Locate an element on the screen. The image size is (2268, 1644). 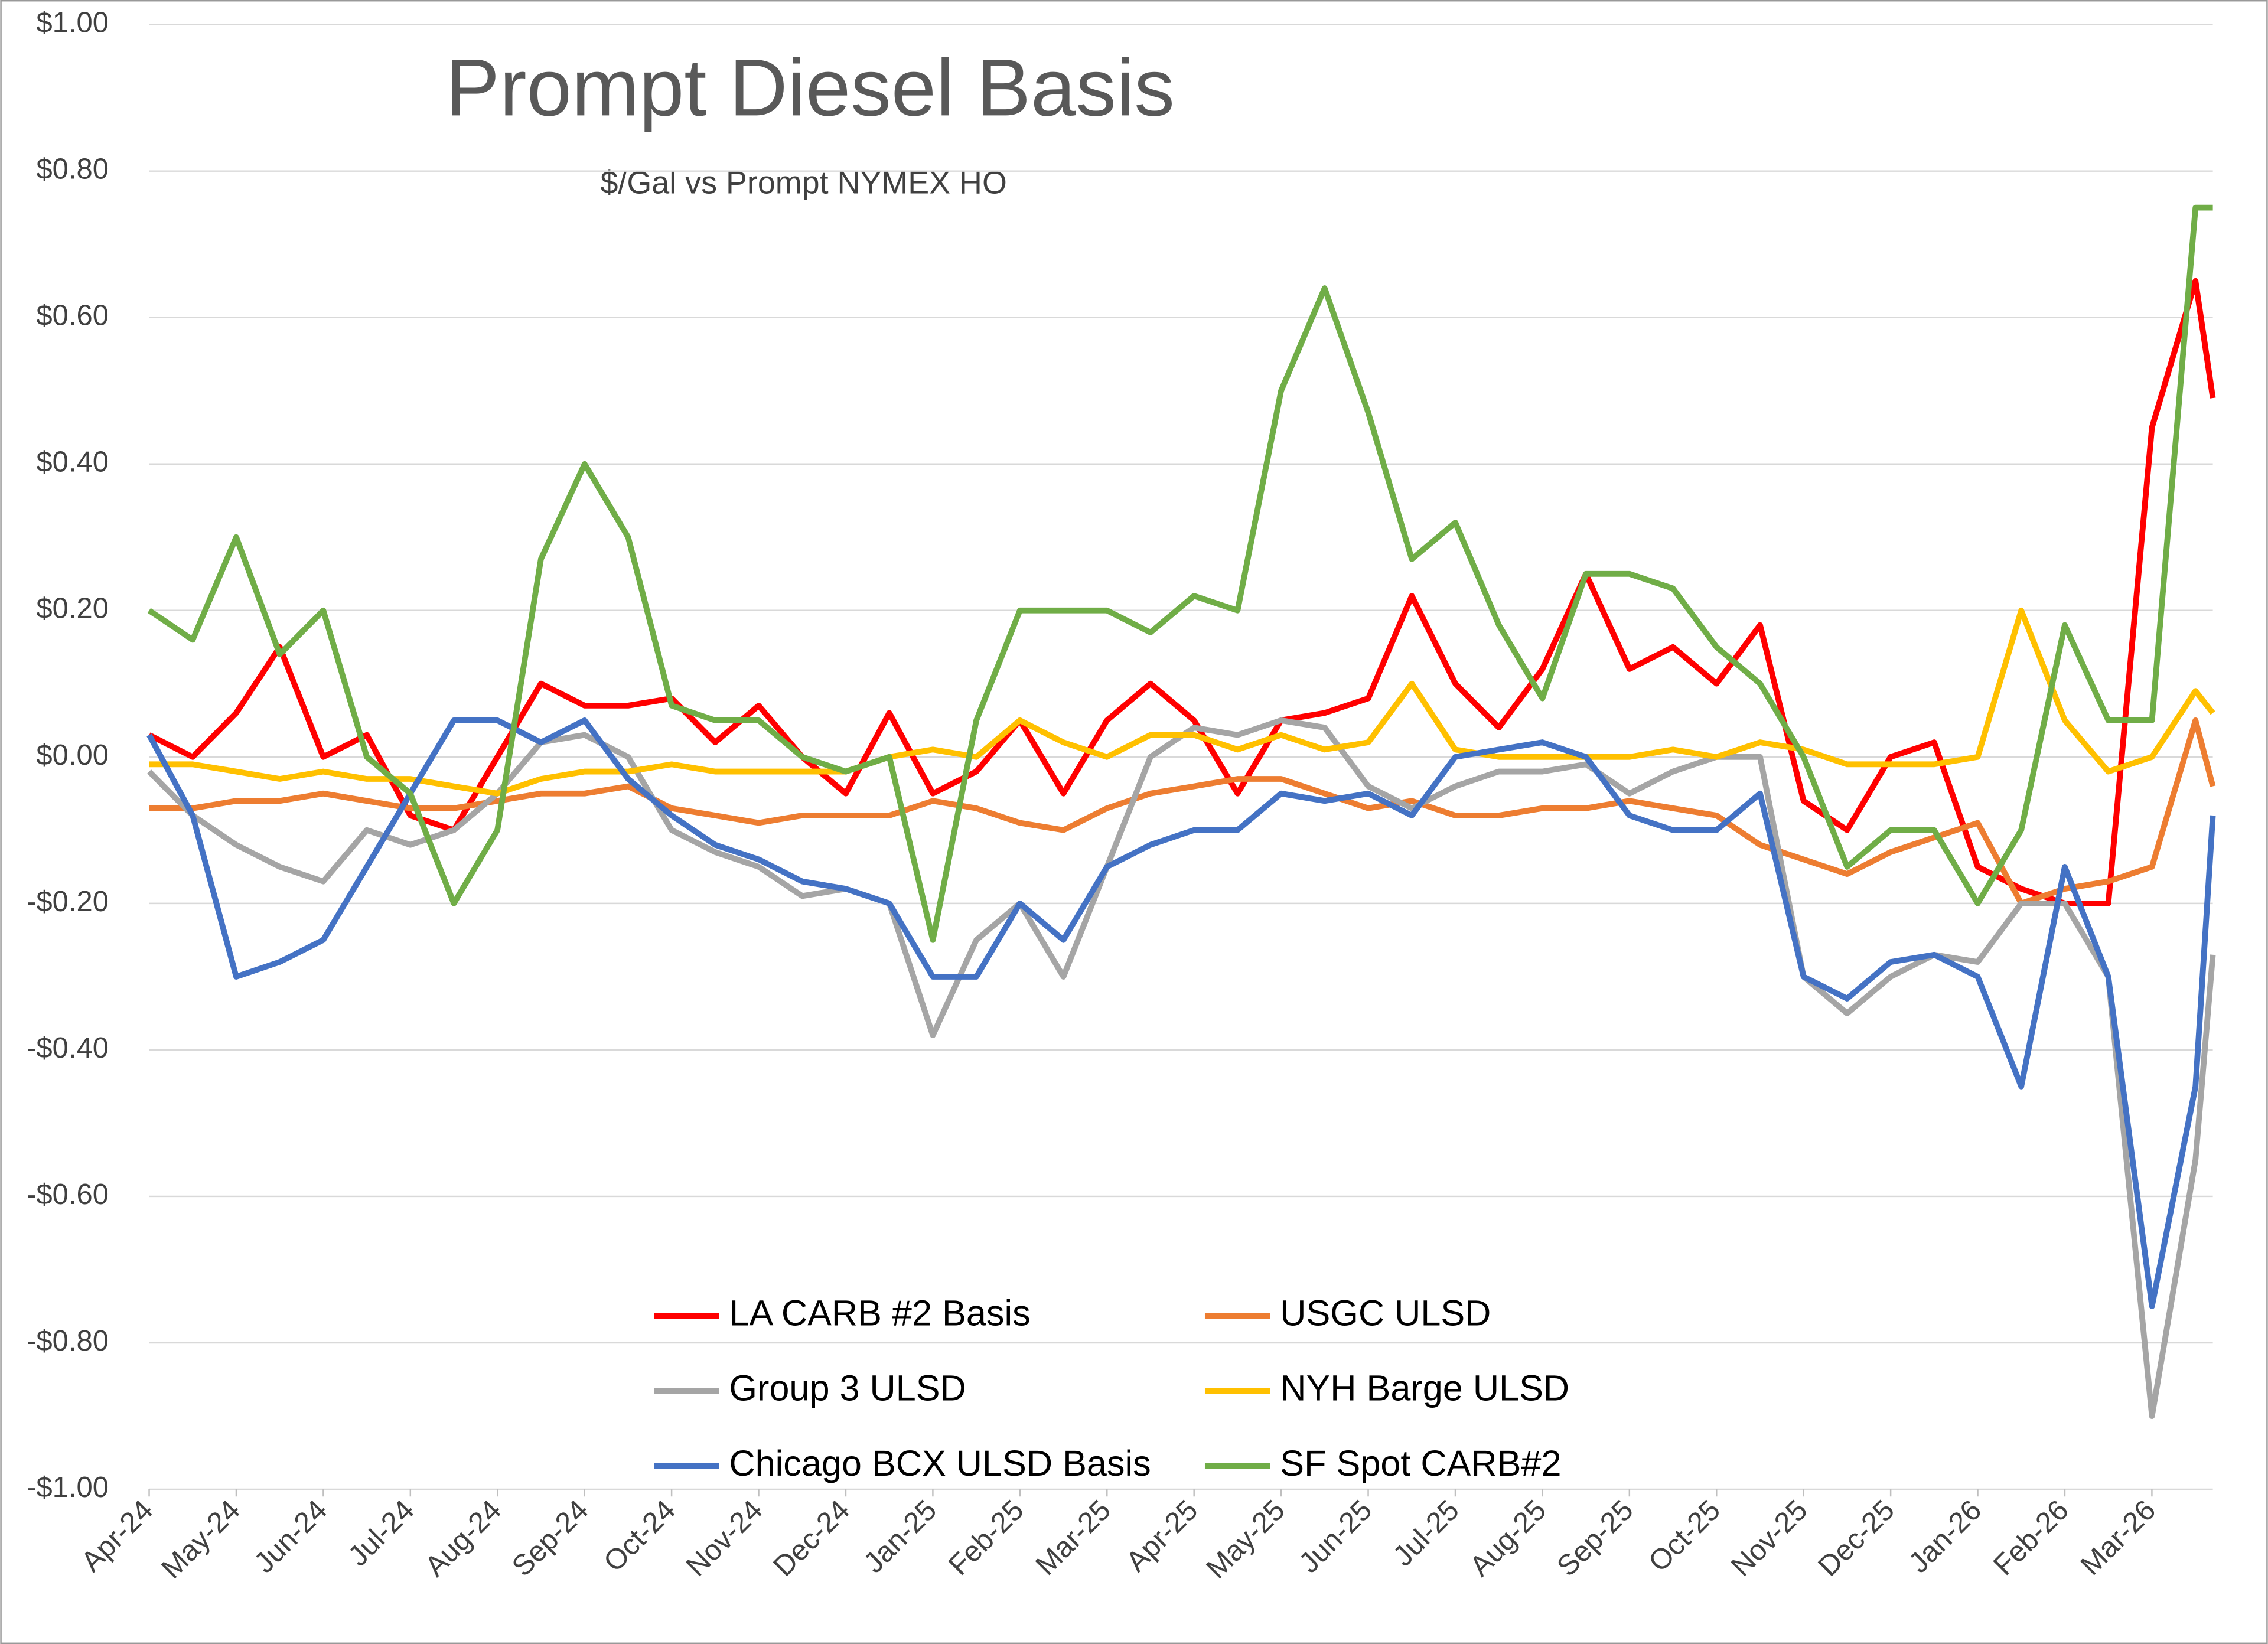
legend-label: Group 3 ULSD is located at coordinates (847, 1388).